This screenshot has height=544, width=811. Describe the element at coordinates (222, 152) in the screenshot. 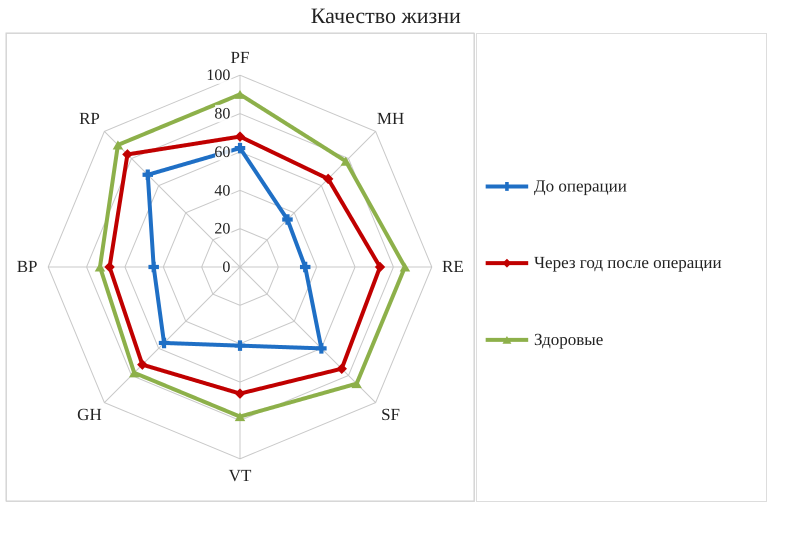

I see `y-tick-label: 60` at that location.